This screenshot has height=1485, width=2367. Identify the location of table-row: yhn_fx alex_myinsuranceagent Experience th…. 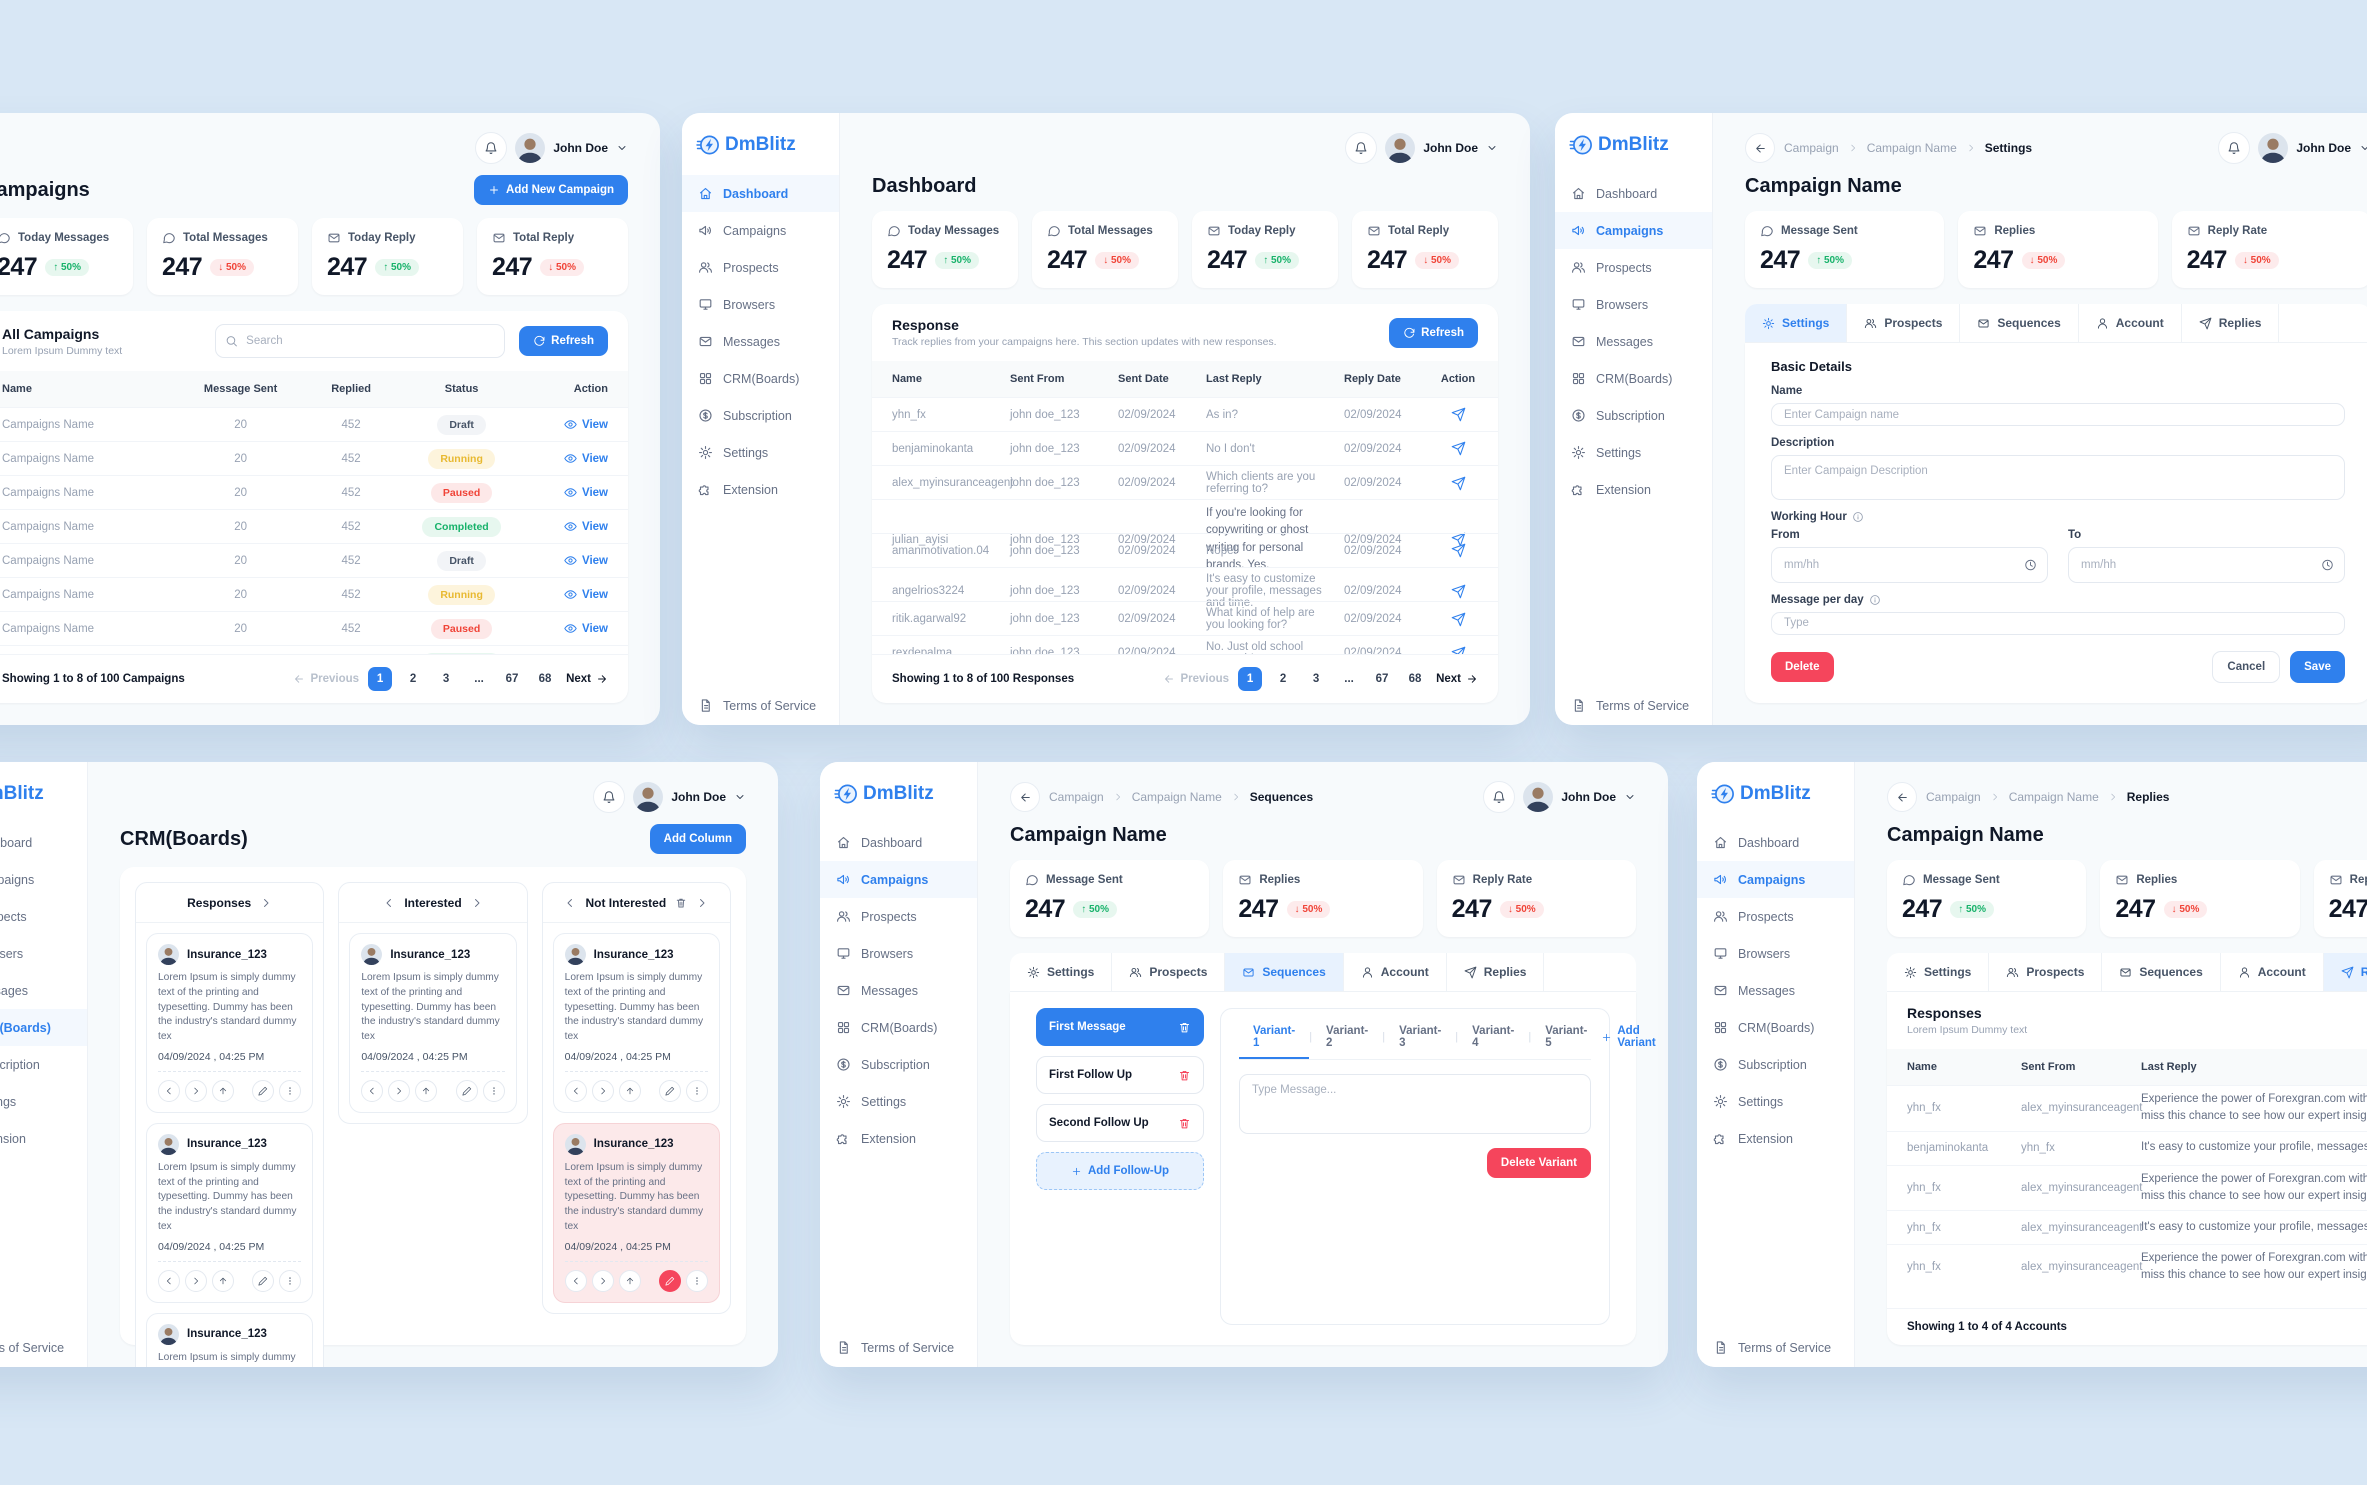
(2127, 1108).